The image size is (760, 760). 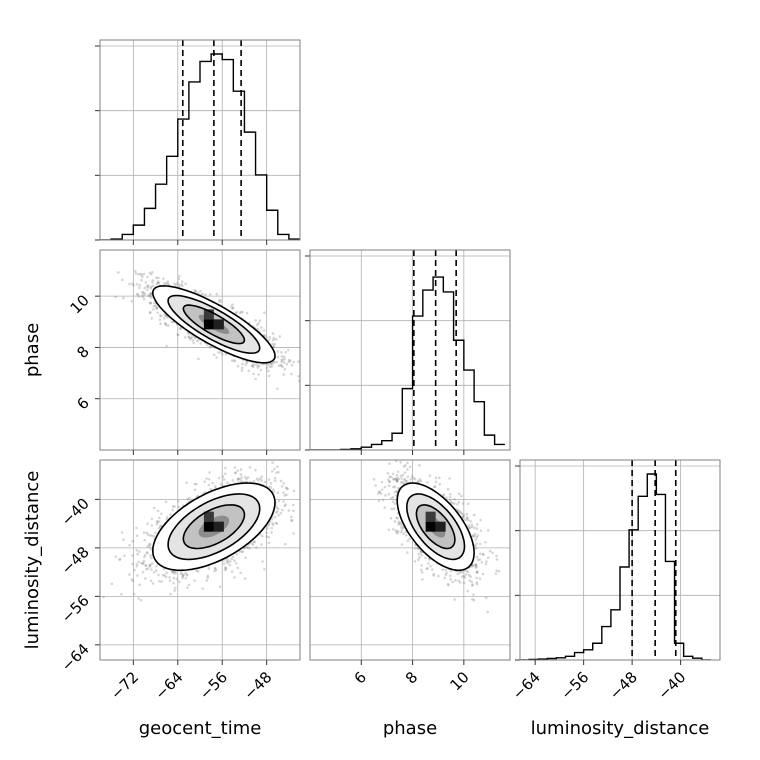 What do you see at coordinates (124, 685) in the screenshot?
I see `x-tick-label-geocent_time: −72` at bounding box center [124, 685].